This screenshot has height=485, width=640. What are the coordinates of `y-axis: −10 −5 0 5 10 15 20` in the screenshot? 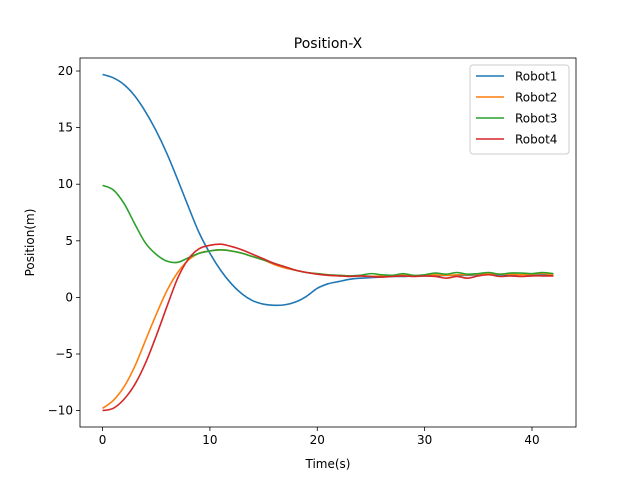 It's located at (64, 241).